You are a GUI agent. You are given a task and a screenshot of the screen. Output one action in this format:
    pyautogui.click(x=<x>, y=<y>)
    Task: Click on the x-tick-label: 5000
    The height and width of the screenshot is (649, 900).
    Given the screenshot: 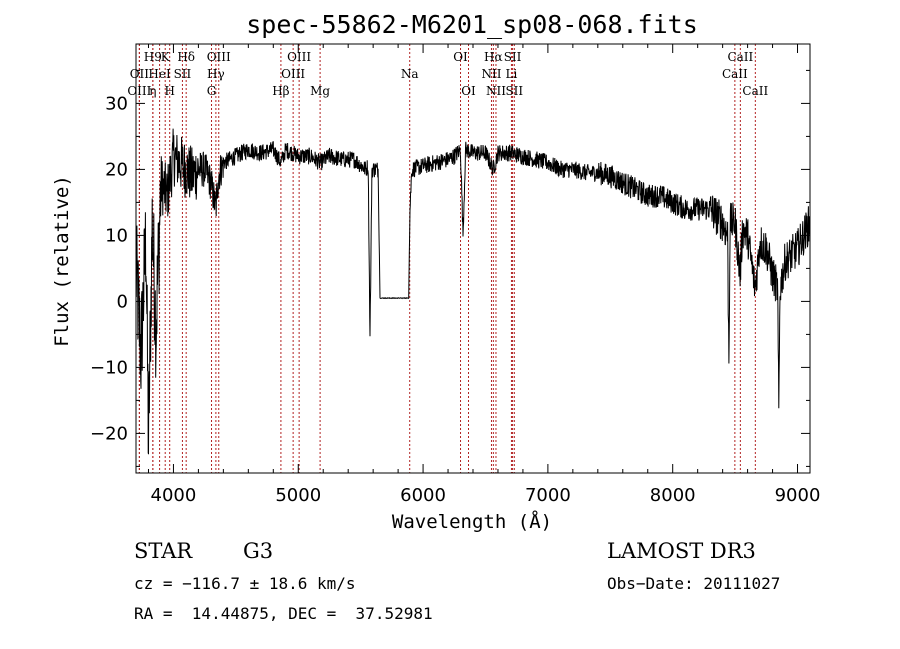 What is the action you would take?
    pyautogui.click(x=298, y=495)
    